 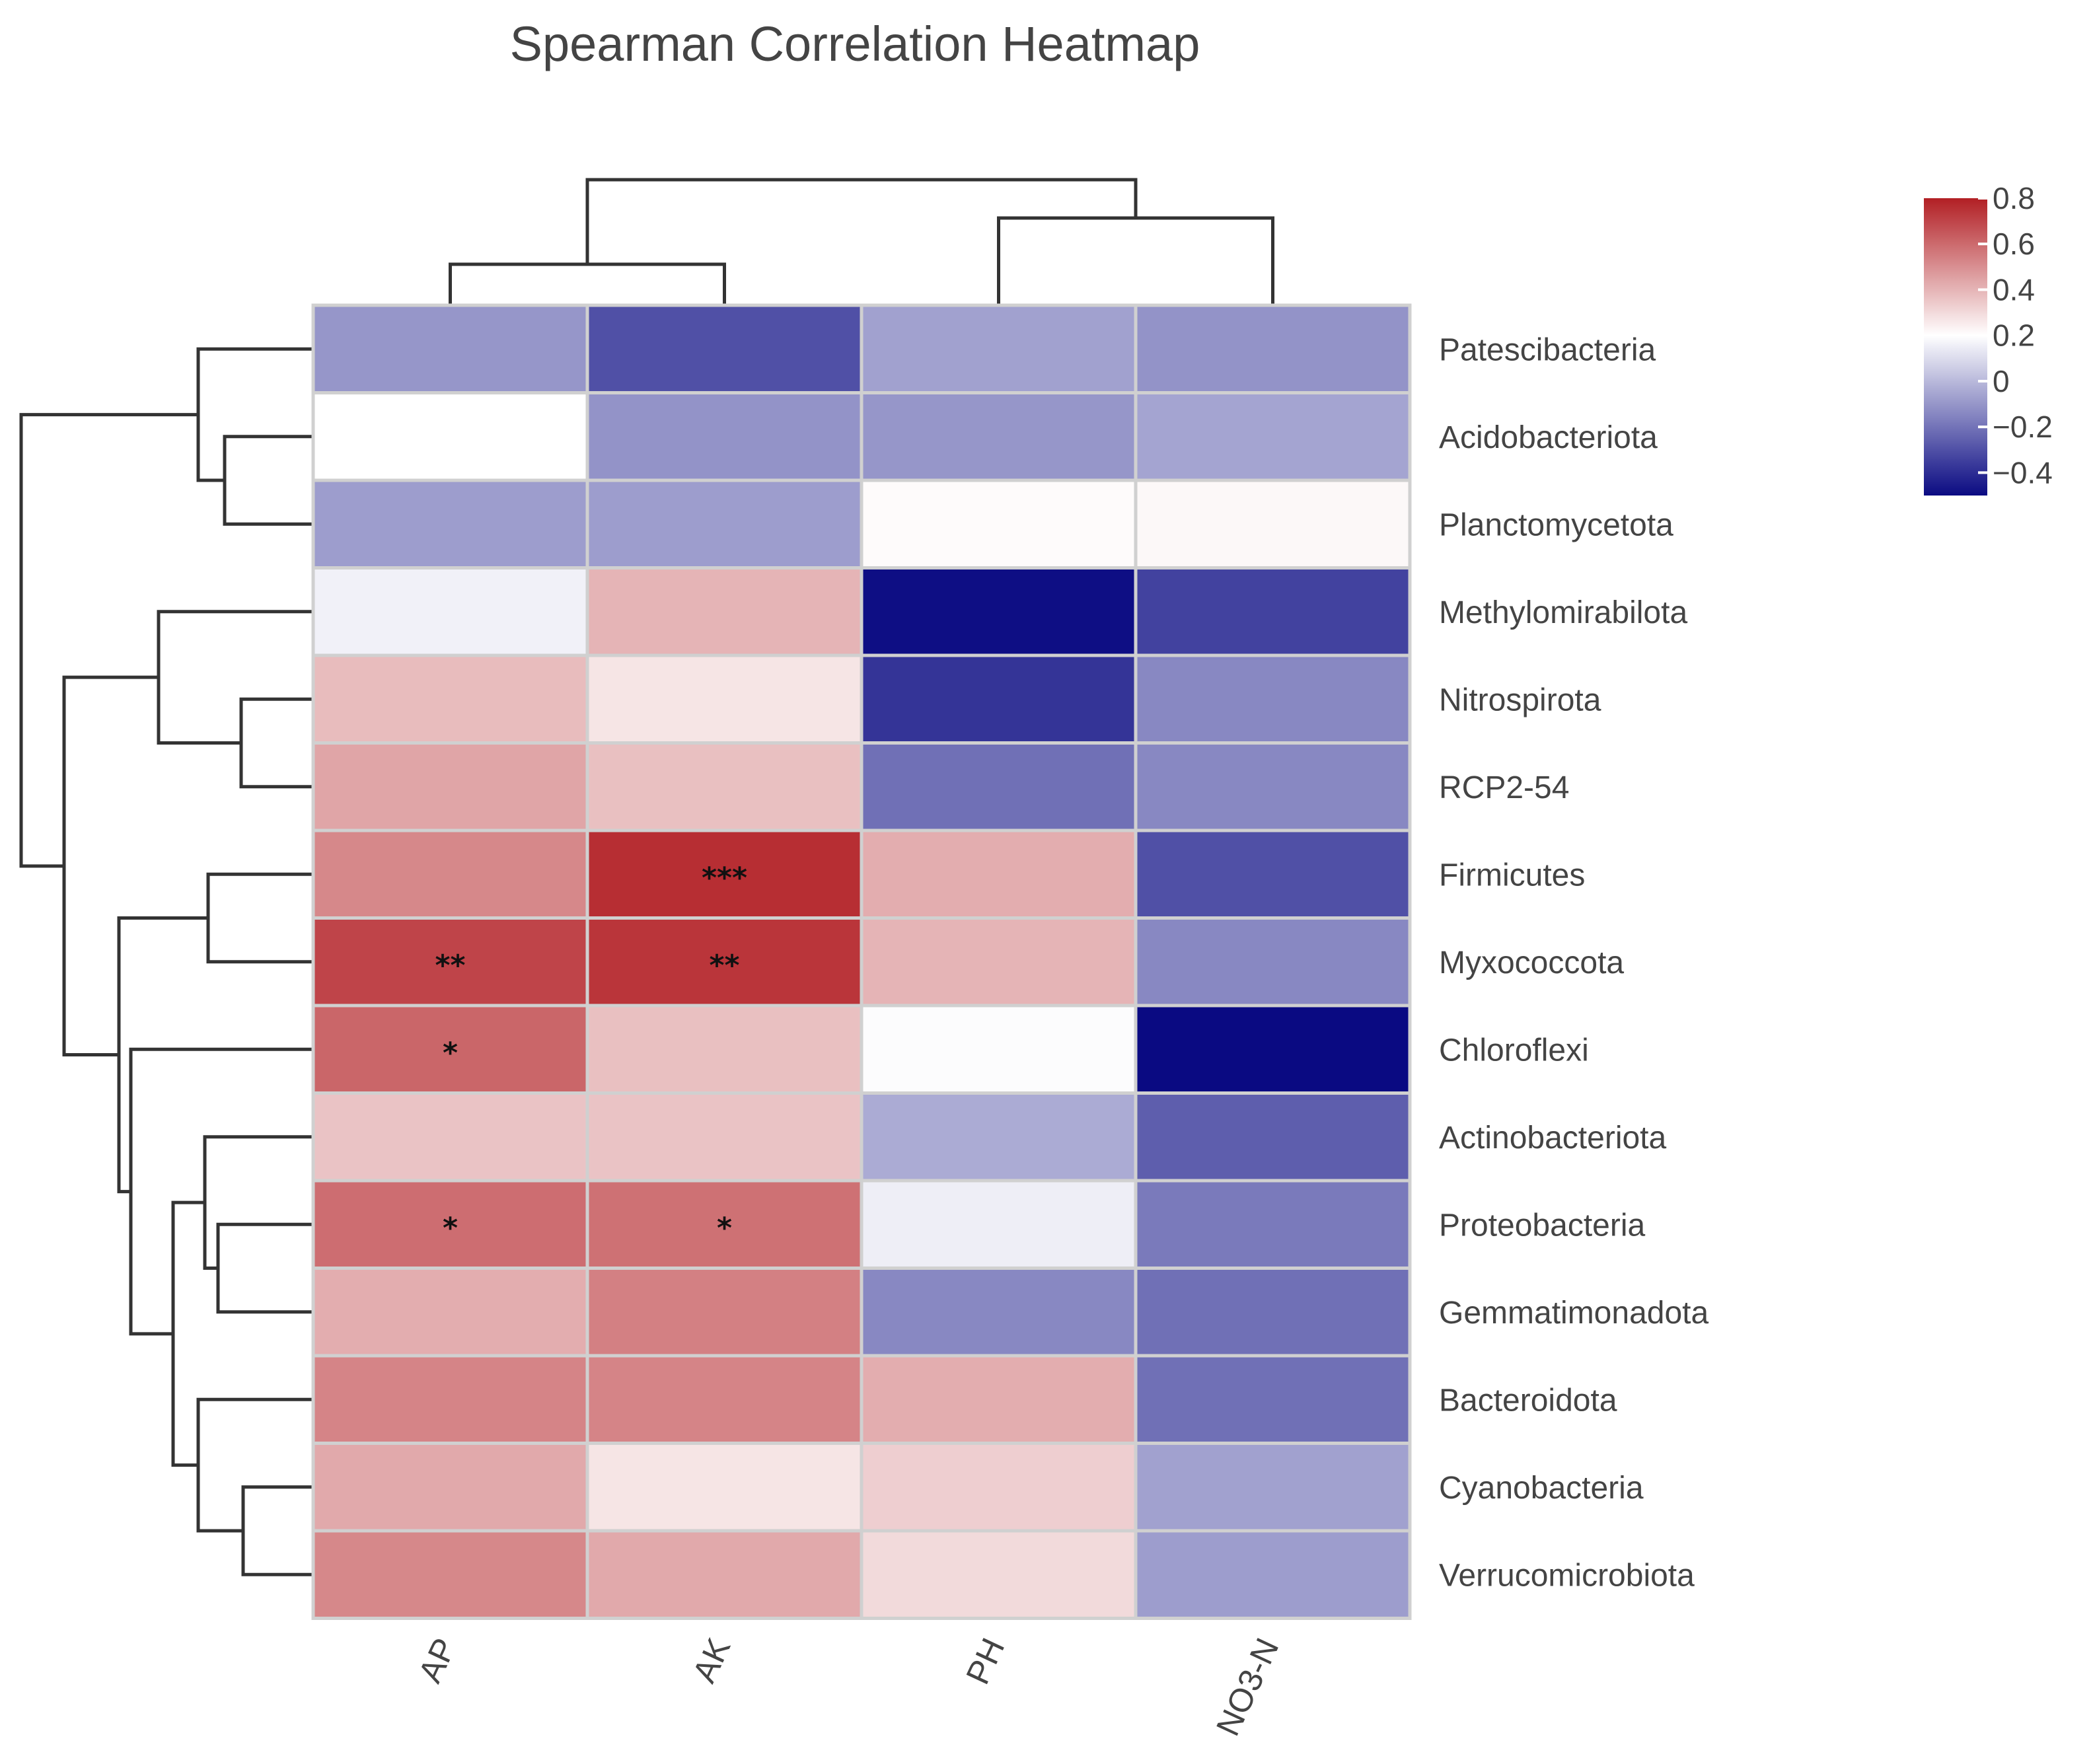 What do you see at coordinates (1563, 612) in the screenshot?
I see `row-label: Methylomirabilota` at bounding box center [1563, 612].